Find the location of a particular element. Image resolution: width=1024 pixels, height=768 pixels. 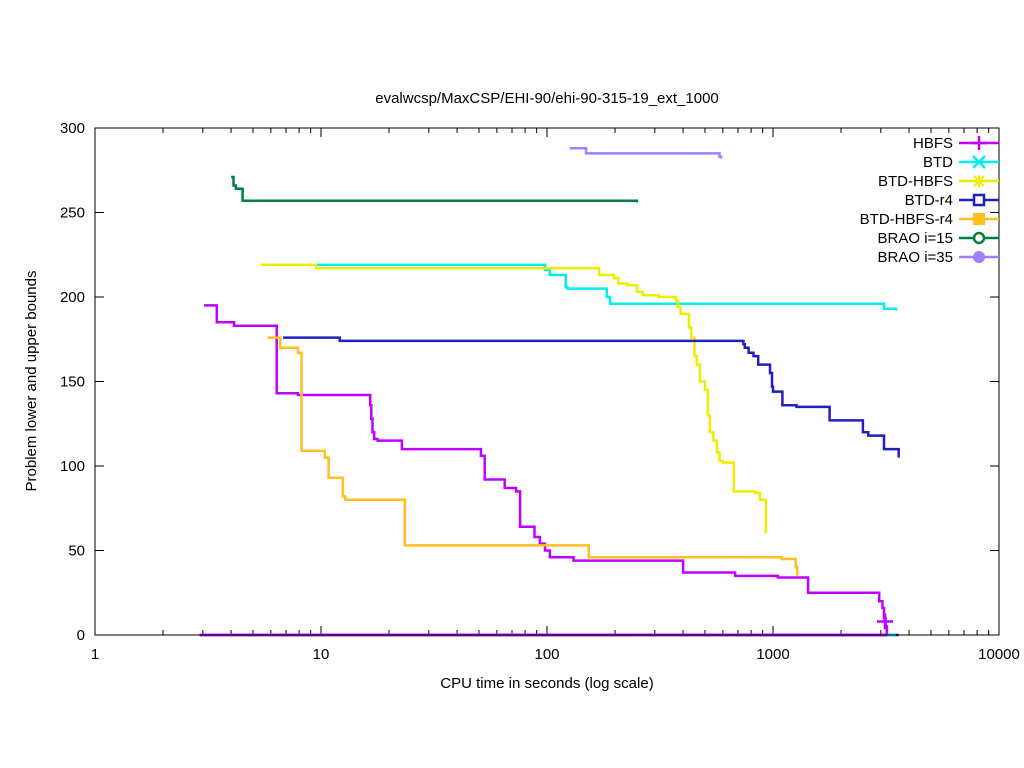

series-brao-i-15-upper-line is located at coordinates (435, 189).